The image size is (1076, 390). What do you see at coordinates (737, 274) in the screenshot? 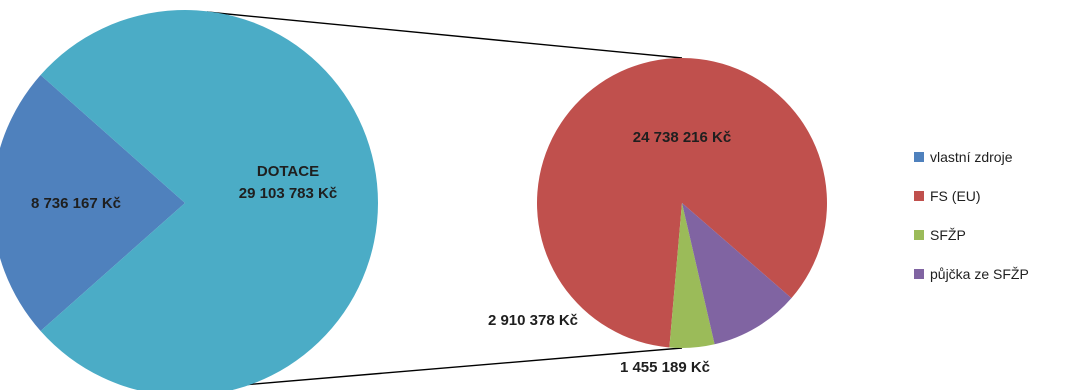
I see `secondary-slice-pujcka` at bounding box center [737, 274].